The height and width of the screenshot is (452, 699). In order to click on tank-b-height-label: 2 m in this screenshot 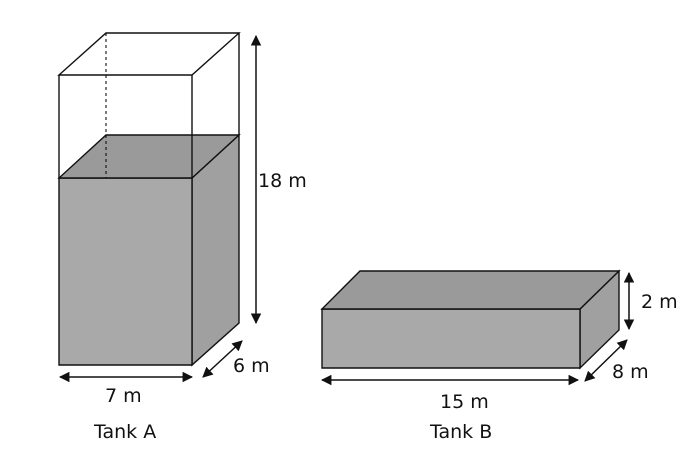, I will do `click(659, 302)`.